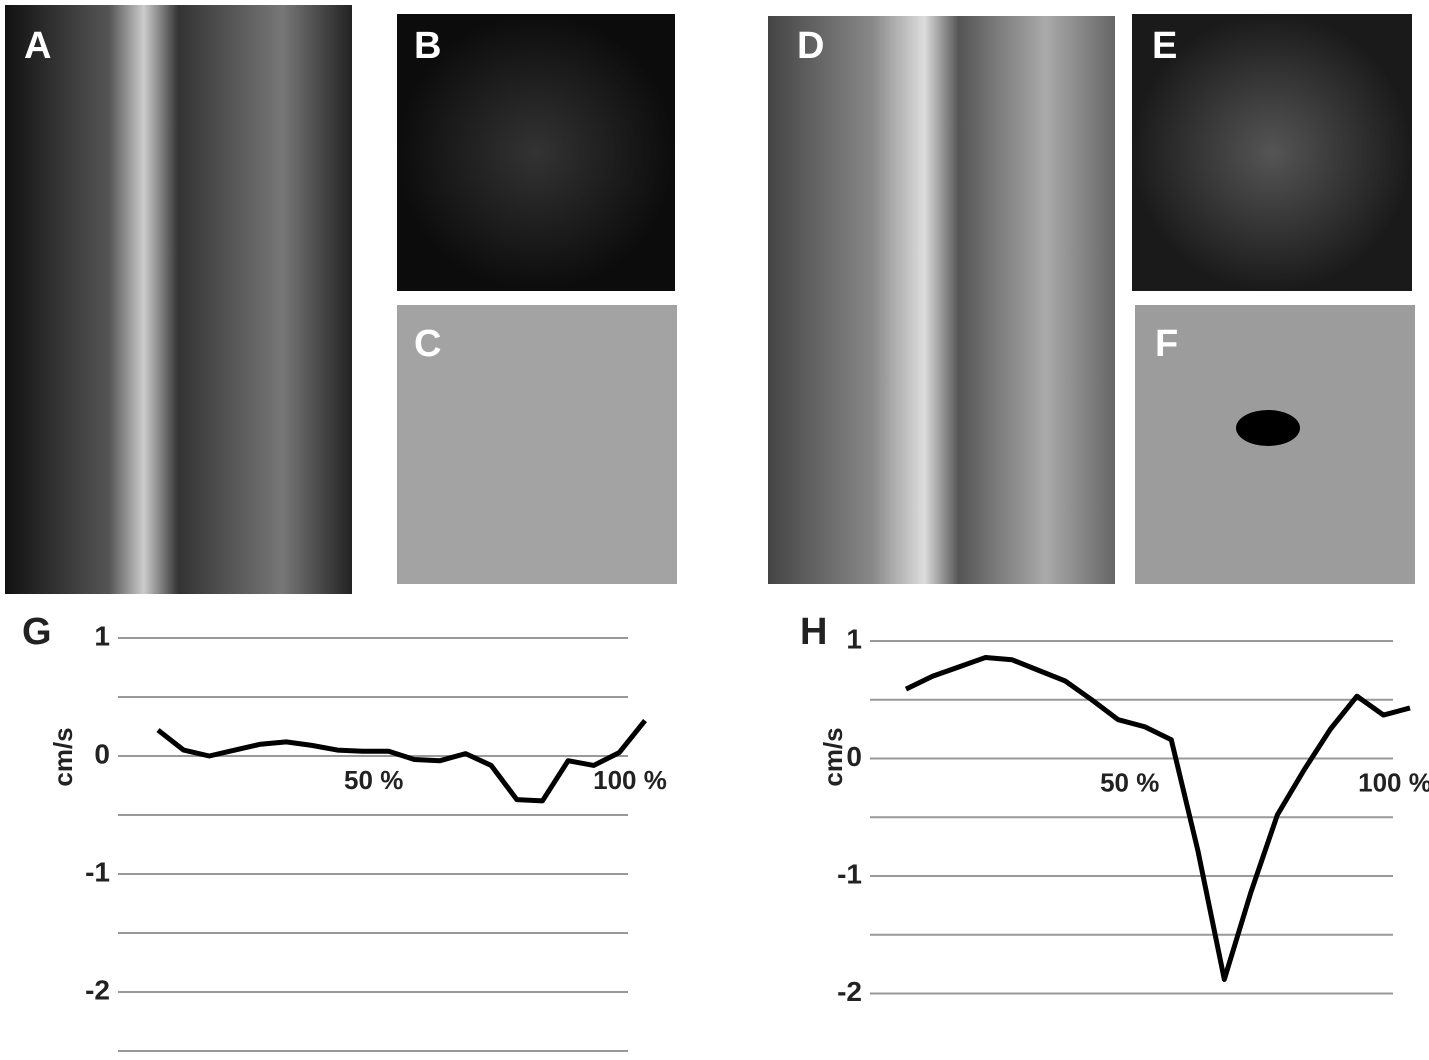  I want to click on panel-label: B, so click(427, 46).